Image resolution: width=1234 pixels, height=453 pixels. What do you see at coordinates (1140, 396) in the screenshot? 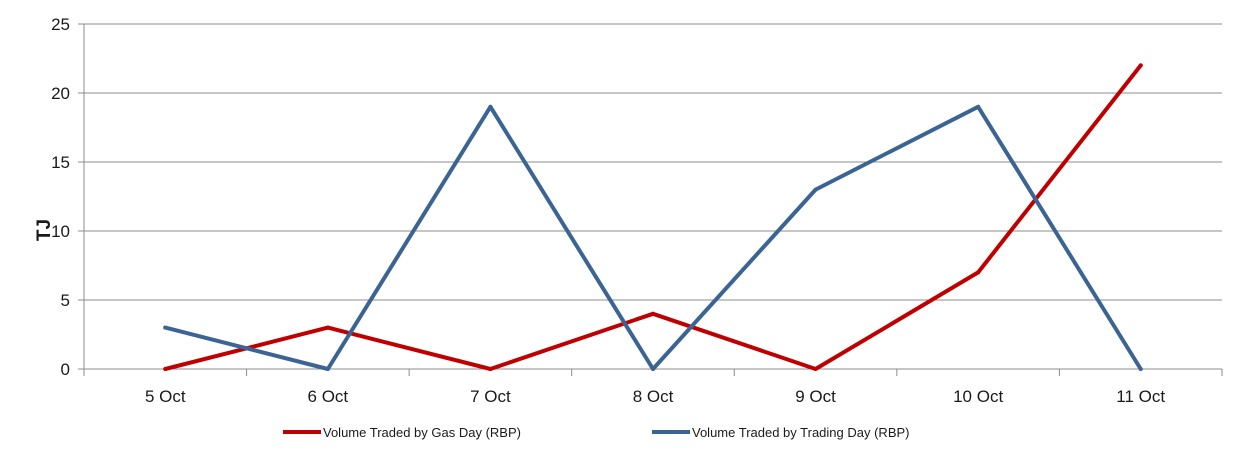
I see `x-tick-label: 11 Oct` at bounding box center [1140, 396].